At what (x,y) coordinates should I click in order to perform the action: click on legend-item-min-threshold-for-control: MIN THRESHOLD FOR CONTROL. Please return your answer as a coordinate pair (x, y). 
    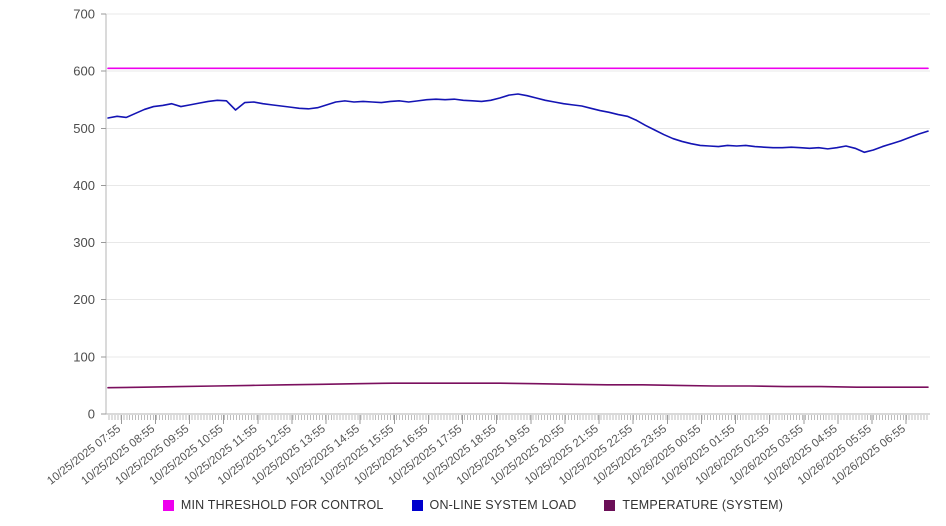
    Looking at the image, I should click on (273, 505).